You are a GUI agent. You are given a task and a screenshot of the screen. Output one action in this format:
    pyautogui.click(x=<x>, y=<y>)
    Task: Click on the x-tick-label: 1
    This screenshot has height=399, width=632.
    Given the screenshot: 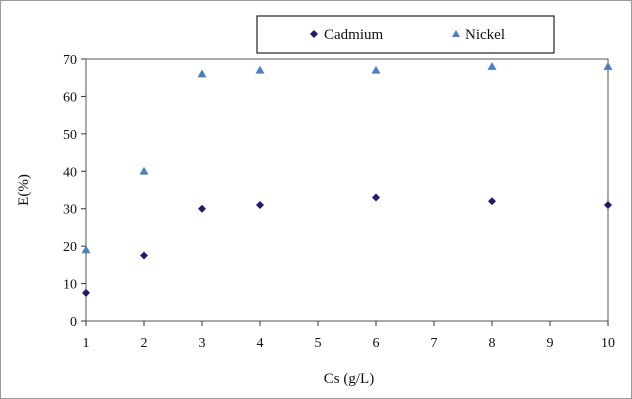 What is the action you would take?
    pyautogui.click(x=86, y=343)
    